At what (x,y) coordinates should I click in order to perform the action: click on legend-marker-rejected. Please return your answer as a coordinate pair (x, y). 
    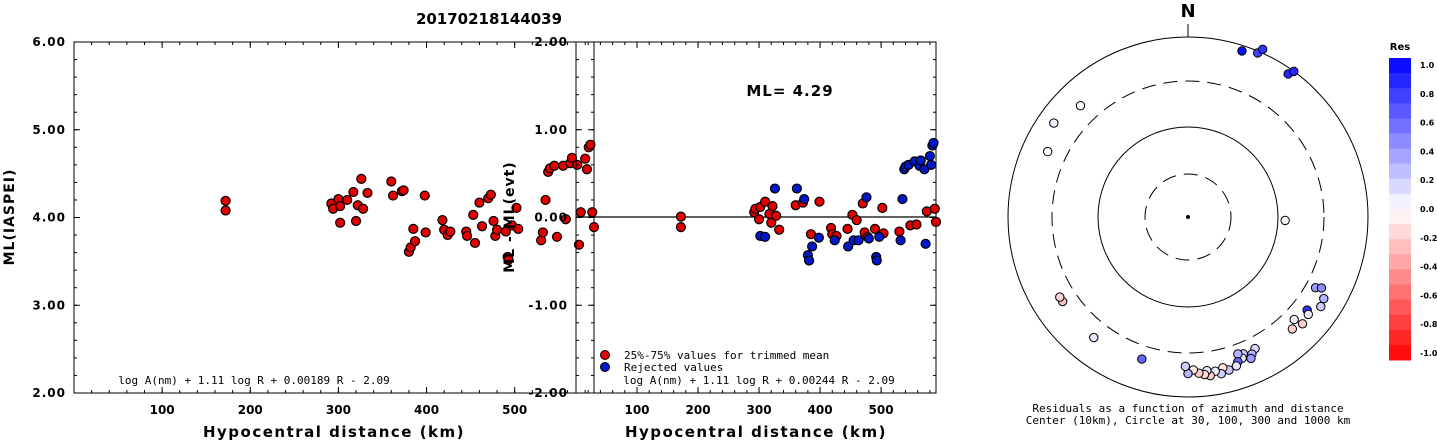
    Looking at the image, I should click on (605, 367).